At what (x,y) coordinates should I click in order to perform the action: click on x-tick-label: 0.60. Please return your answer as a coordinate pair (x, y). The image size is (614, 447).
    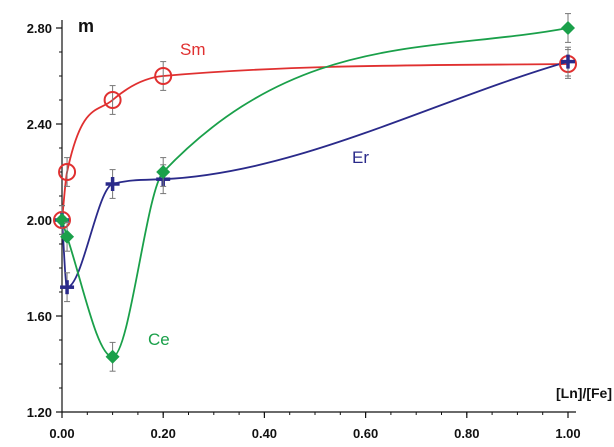
    Looking at the image, I should click on (365, 433).